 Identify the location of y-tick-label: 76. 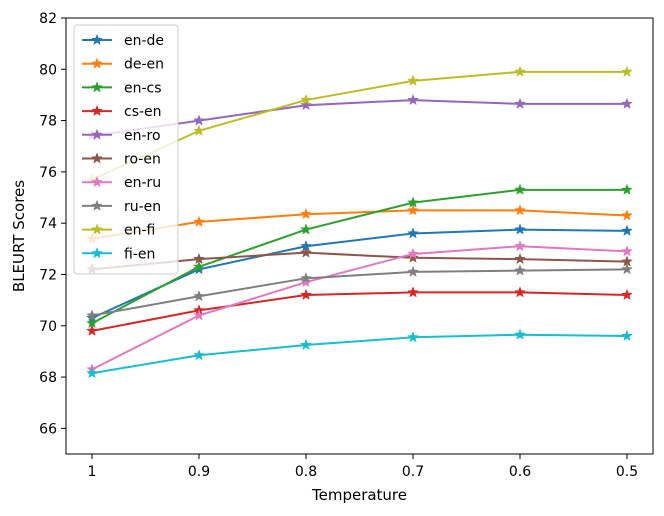
(48, 173).